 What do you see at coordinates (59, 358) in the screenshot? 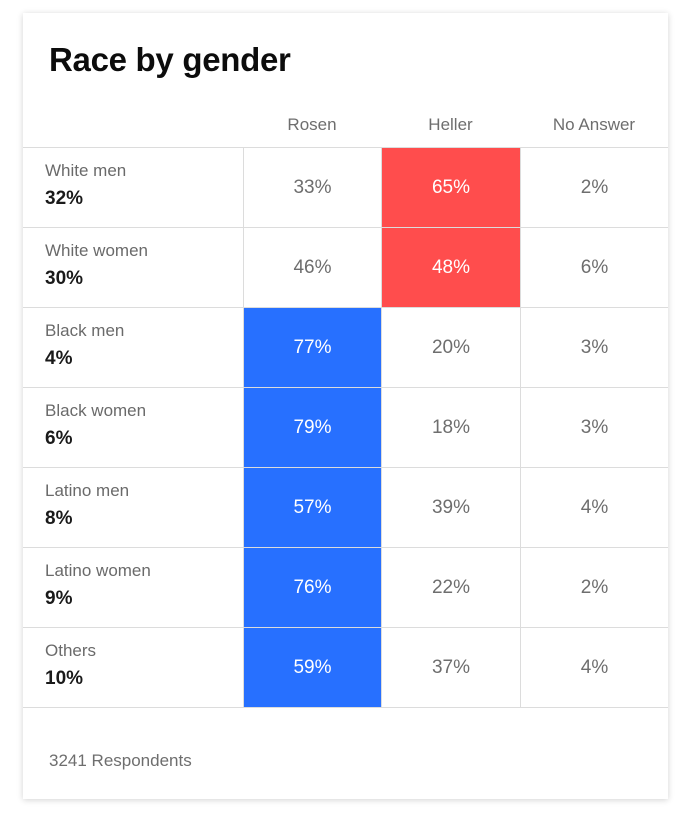
I see `group-share: 4%` at bounding box center [59, 358].